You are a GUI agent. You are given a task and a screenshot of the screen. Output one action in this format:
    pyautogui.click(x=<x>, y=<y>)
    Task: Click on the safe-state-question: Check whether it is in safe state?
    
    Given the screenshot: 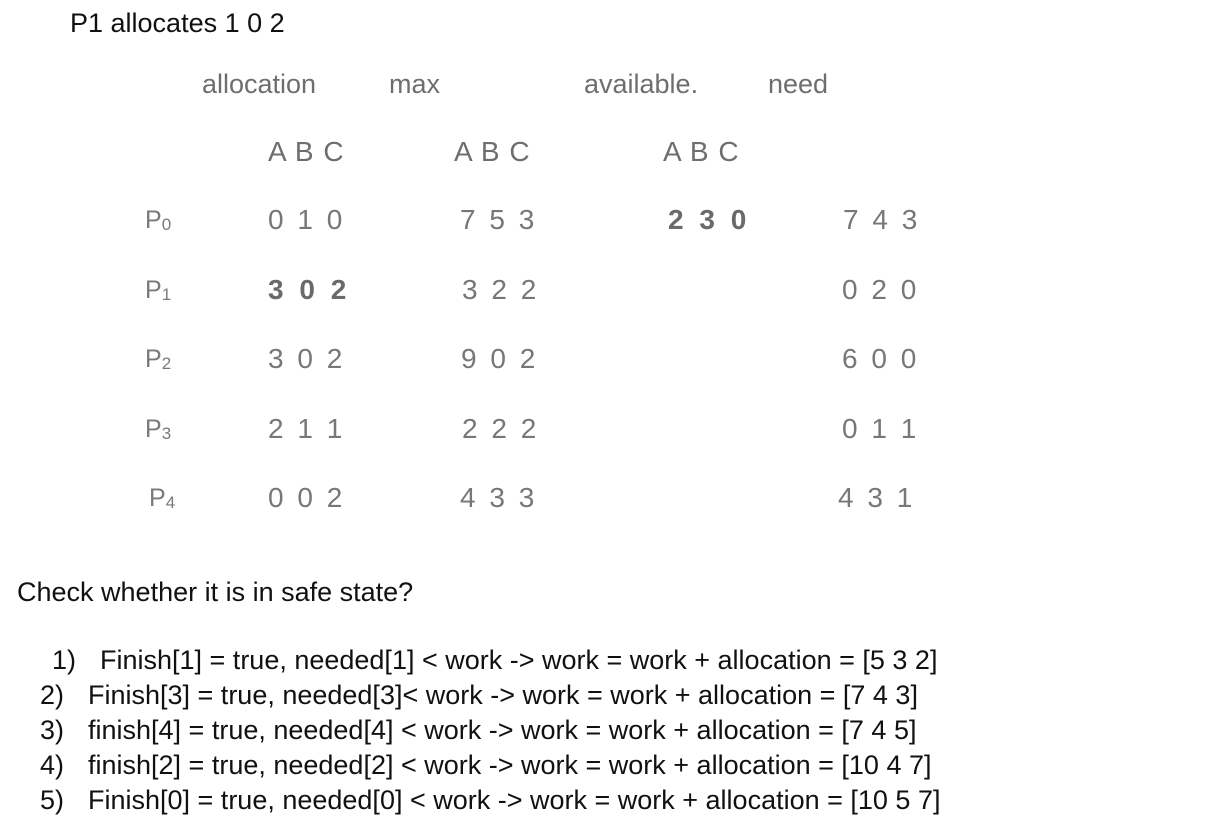 What is the action you would take?
    pyautogui.click(x=215, y=592)
    